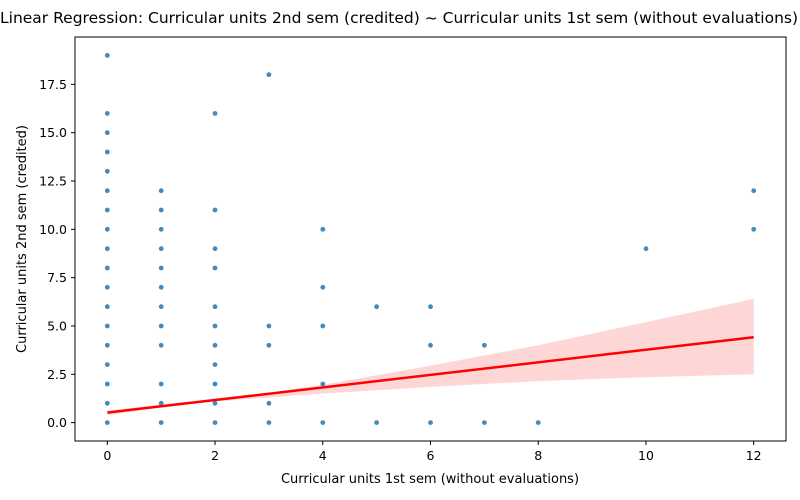 This screenshot has width=800, height=500. I want to click on y-tick-label: 0.0, so click(57, 422).